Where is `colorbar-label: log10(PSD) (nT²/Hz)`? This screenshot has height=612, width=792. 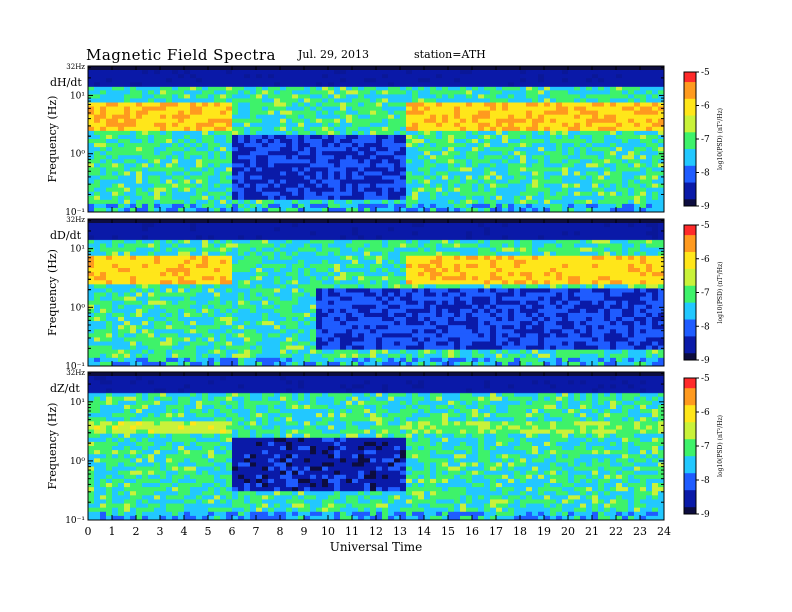 colorbar-label: log10(PSD) (nT²/Hz) is located at coordinates (720, 139).